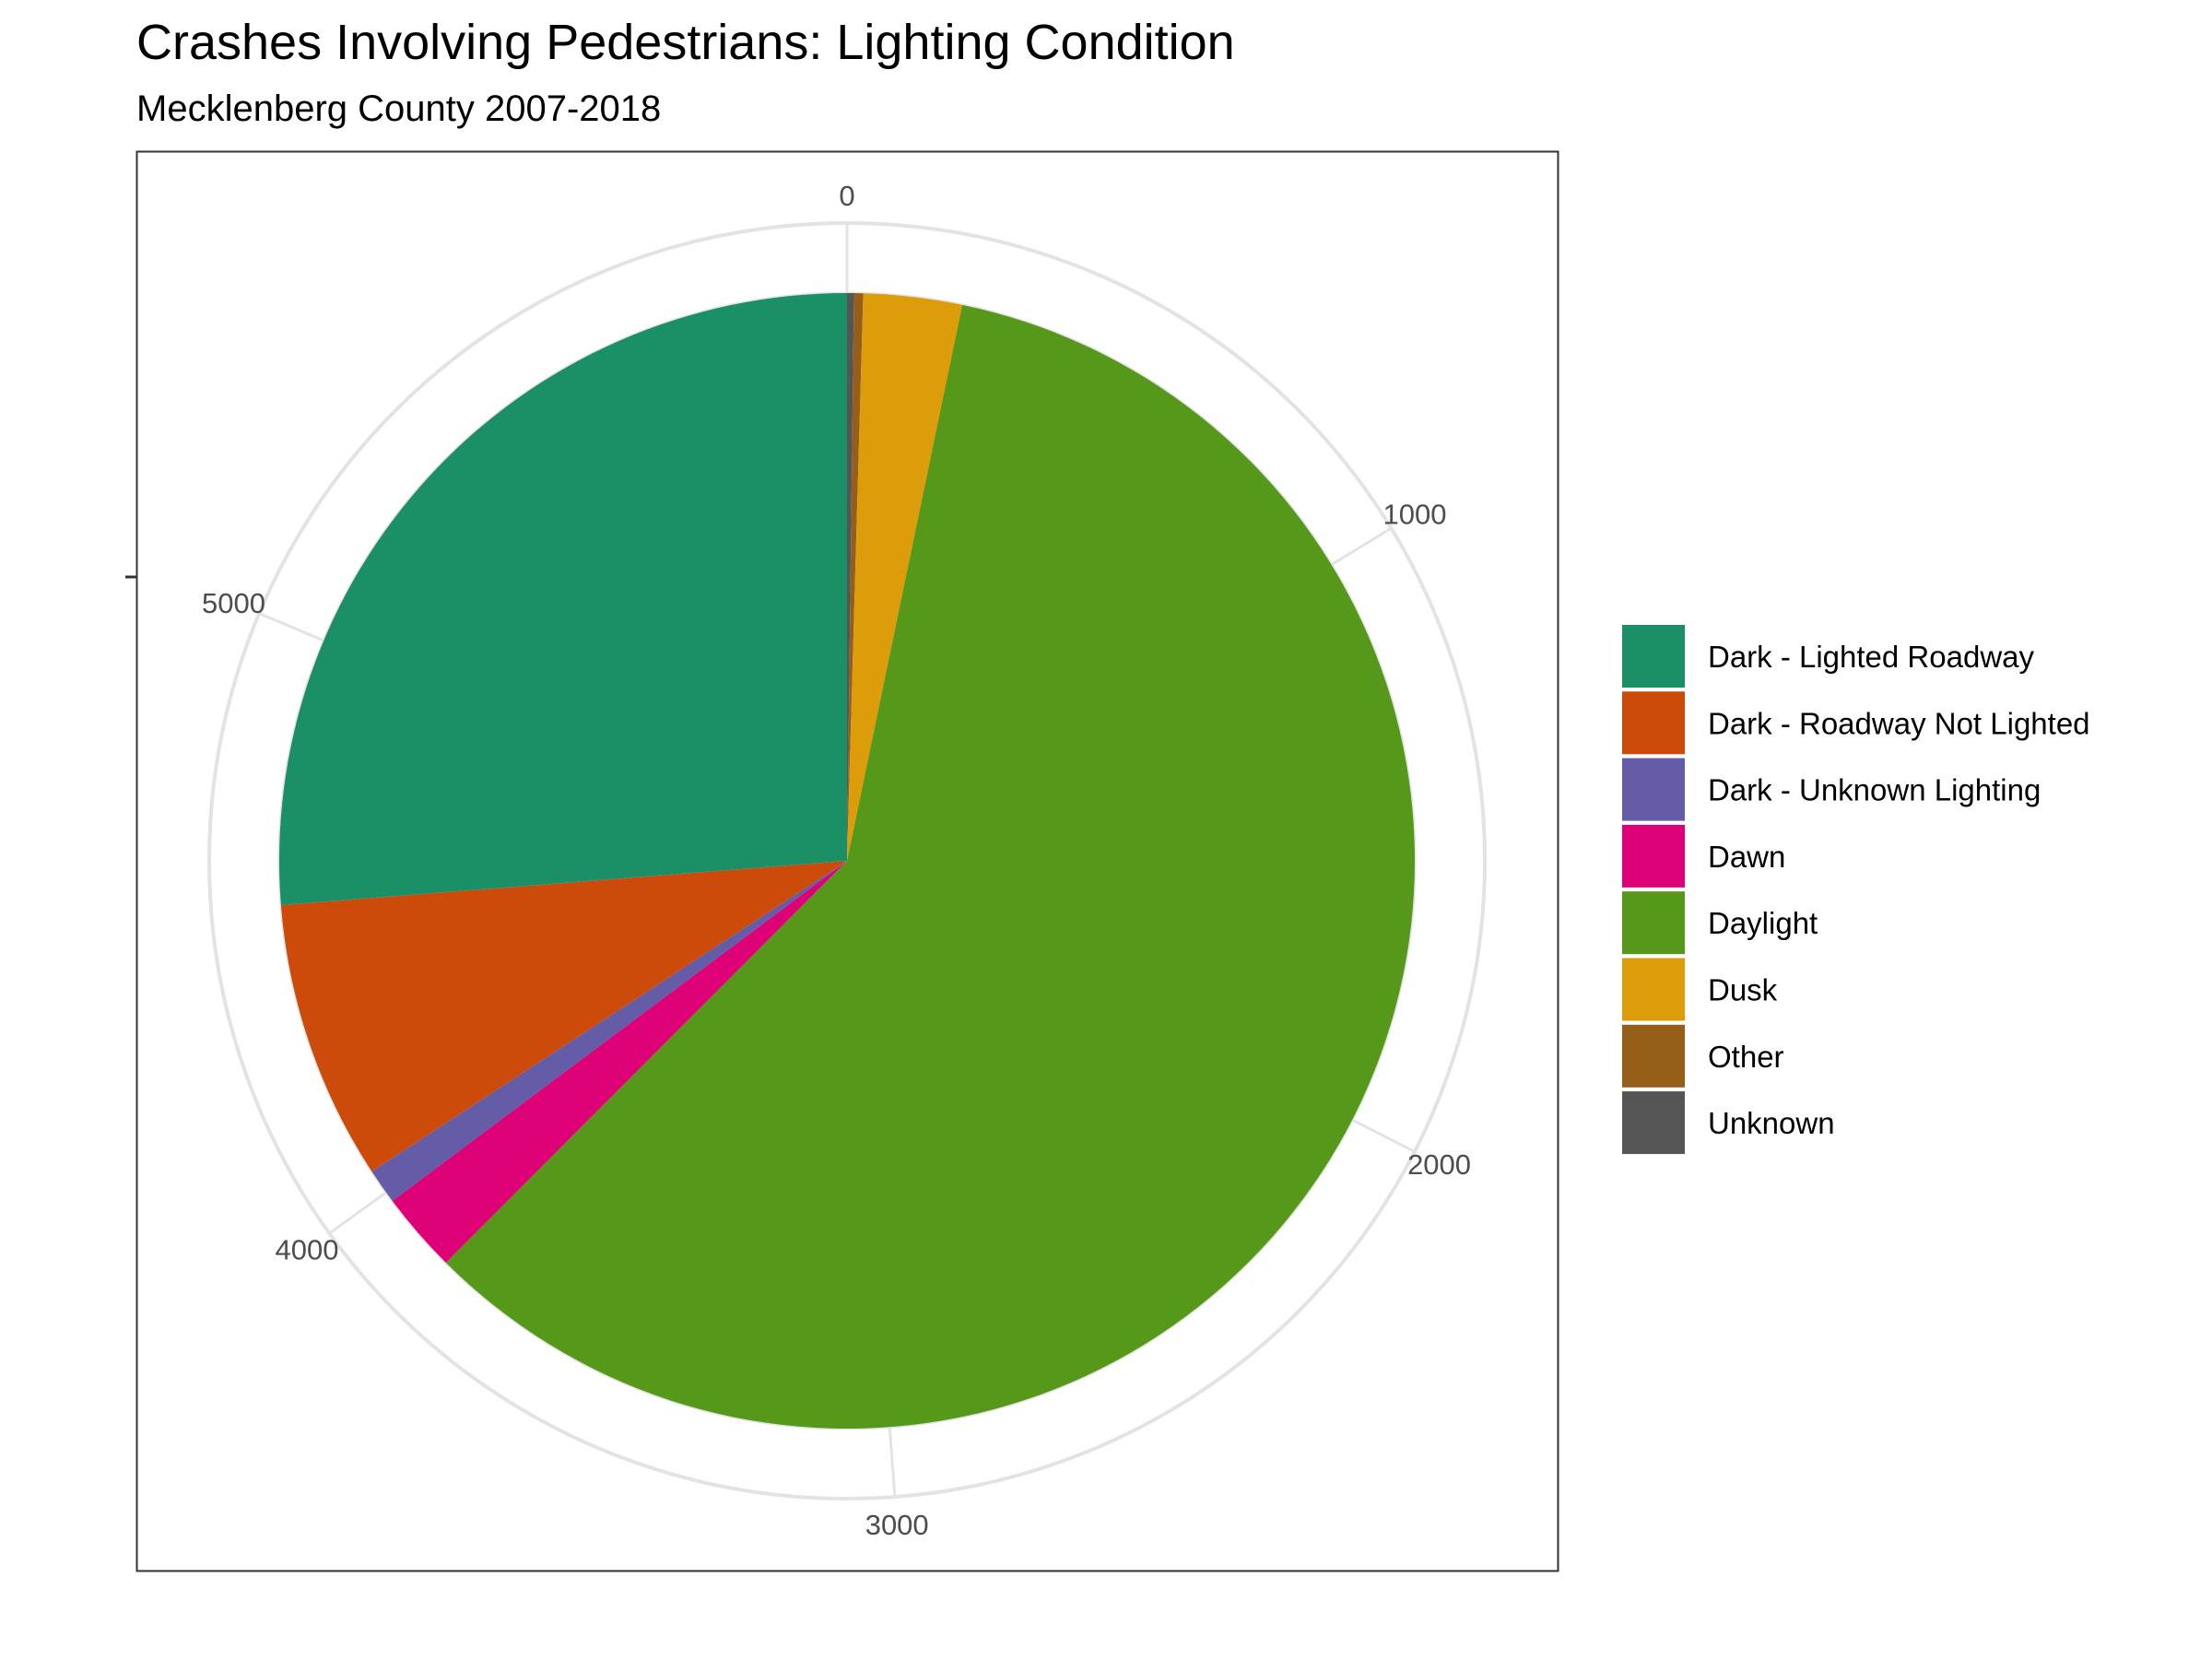  Describe the element at coordinates (1653, 923) in the screenshot. I see `legend-key-daylight` at that location.